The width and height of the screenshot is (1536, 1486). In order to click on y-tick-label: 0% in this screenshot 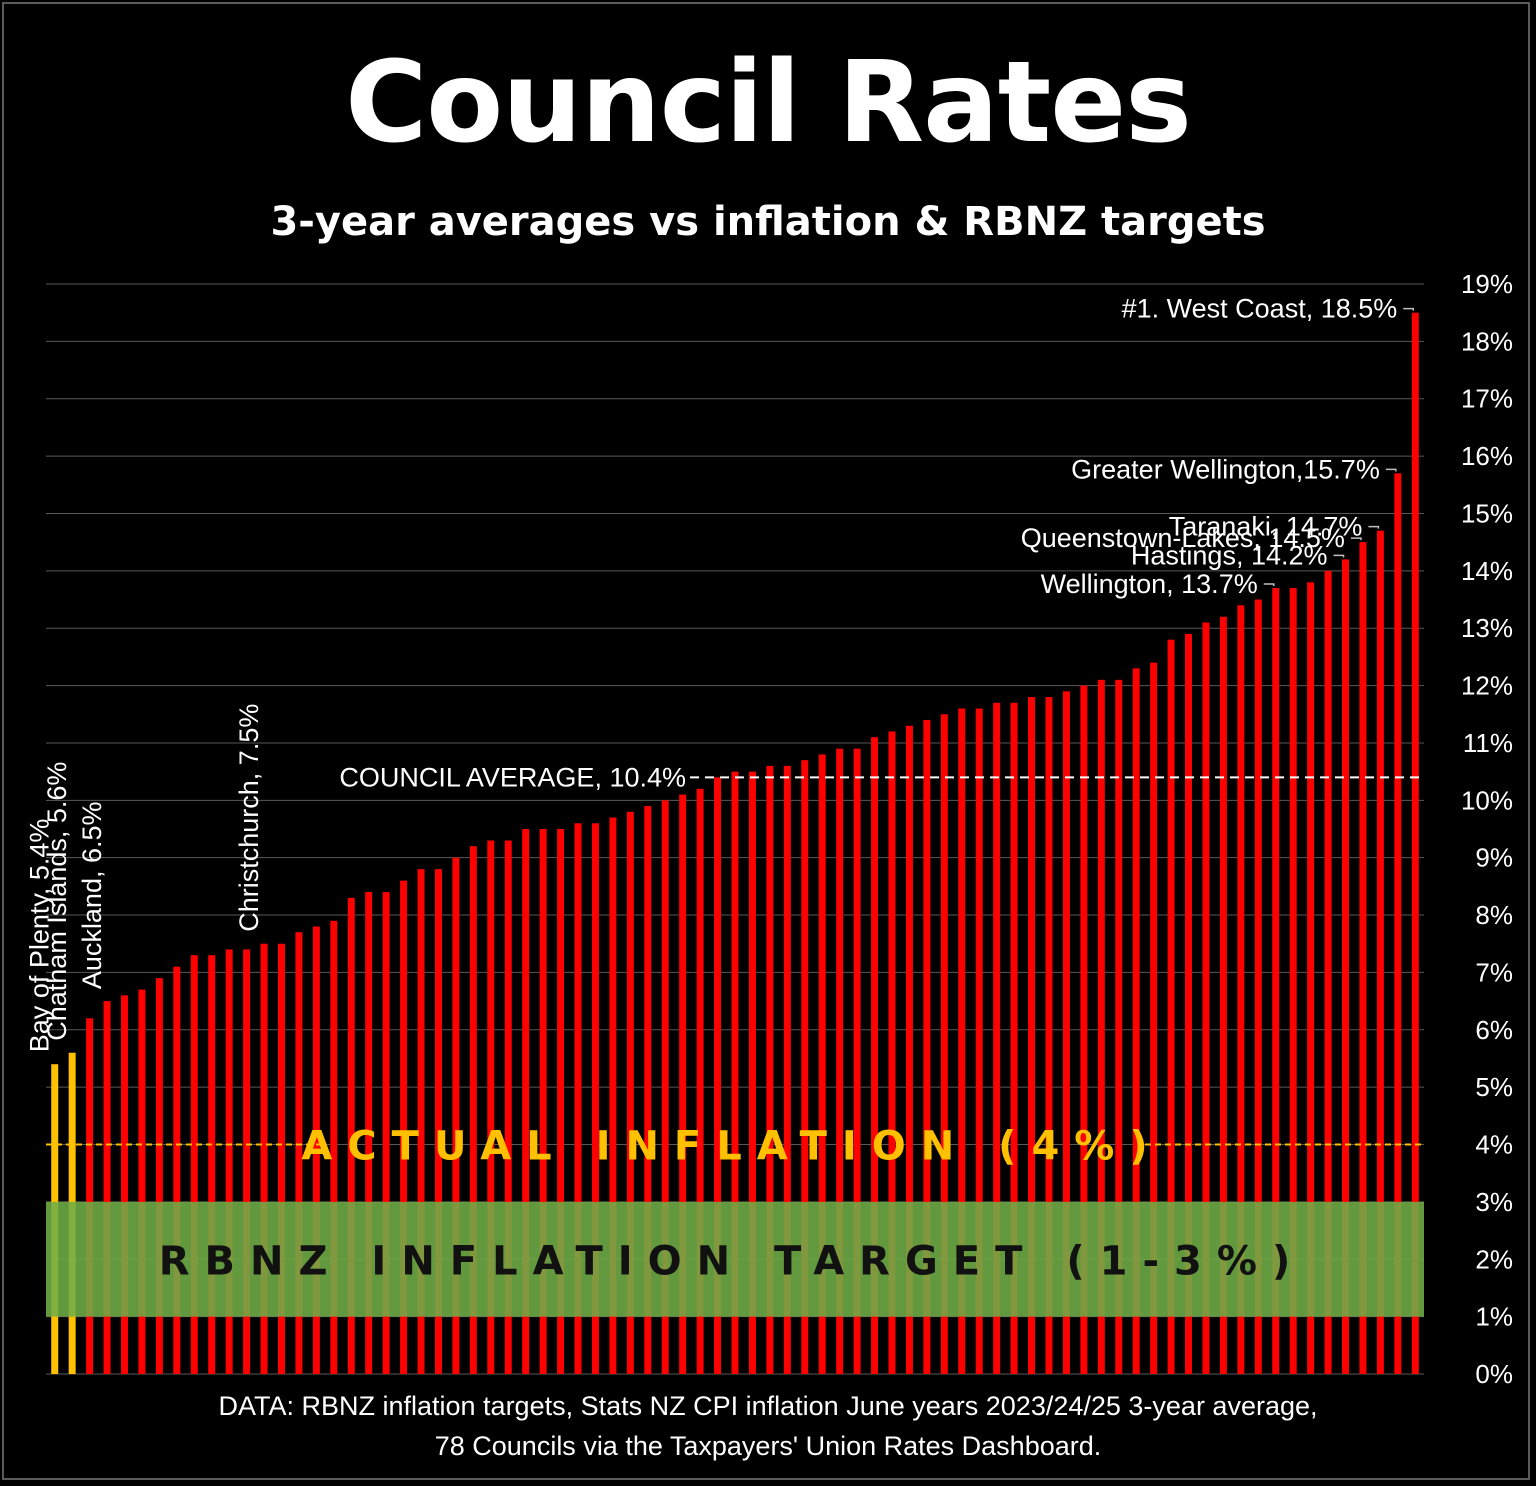, I will do `click(1494, 1374)`.